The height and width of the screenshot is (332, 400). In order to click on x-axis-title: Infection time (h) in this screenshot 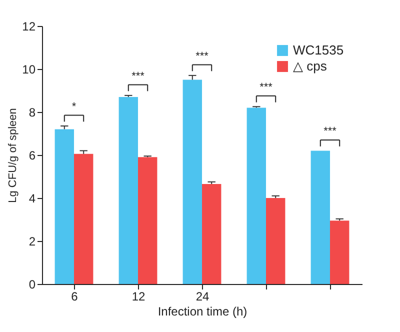, I will do `click(203, 311)`.